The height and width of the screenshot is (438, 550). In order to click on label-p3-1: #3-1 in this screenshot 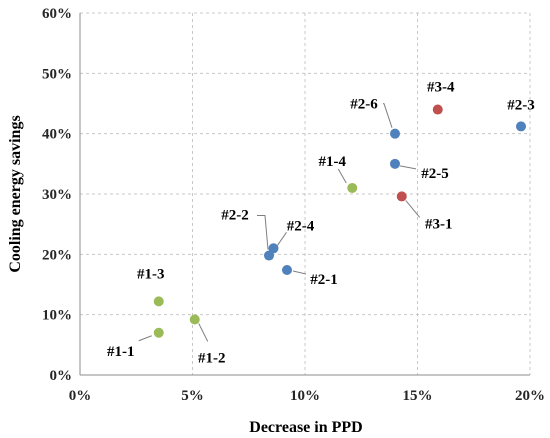, I will do `click(439, 224)`.